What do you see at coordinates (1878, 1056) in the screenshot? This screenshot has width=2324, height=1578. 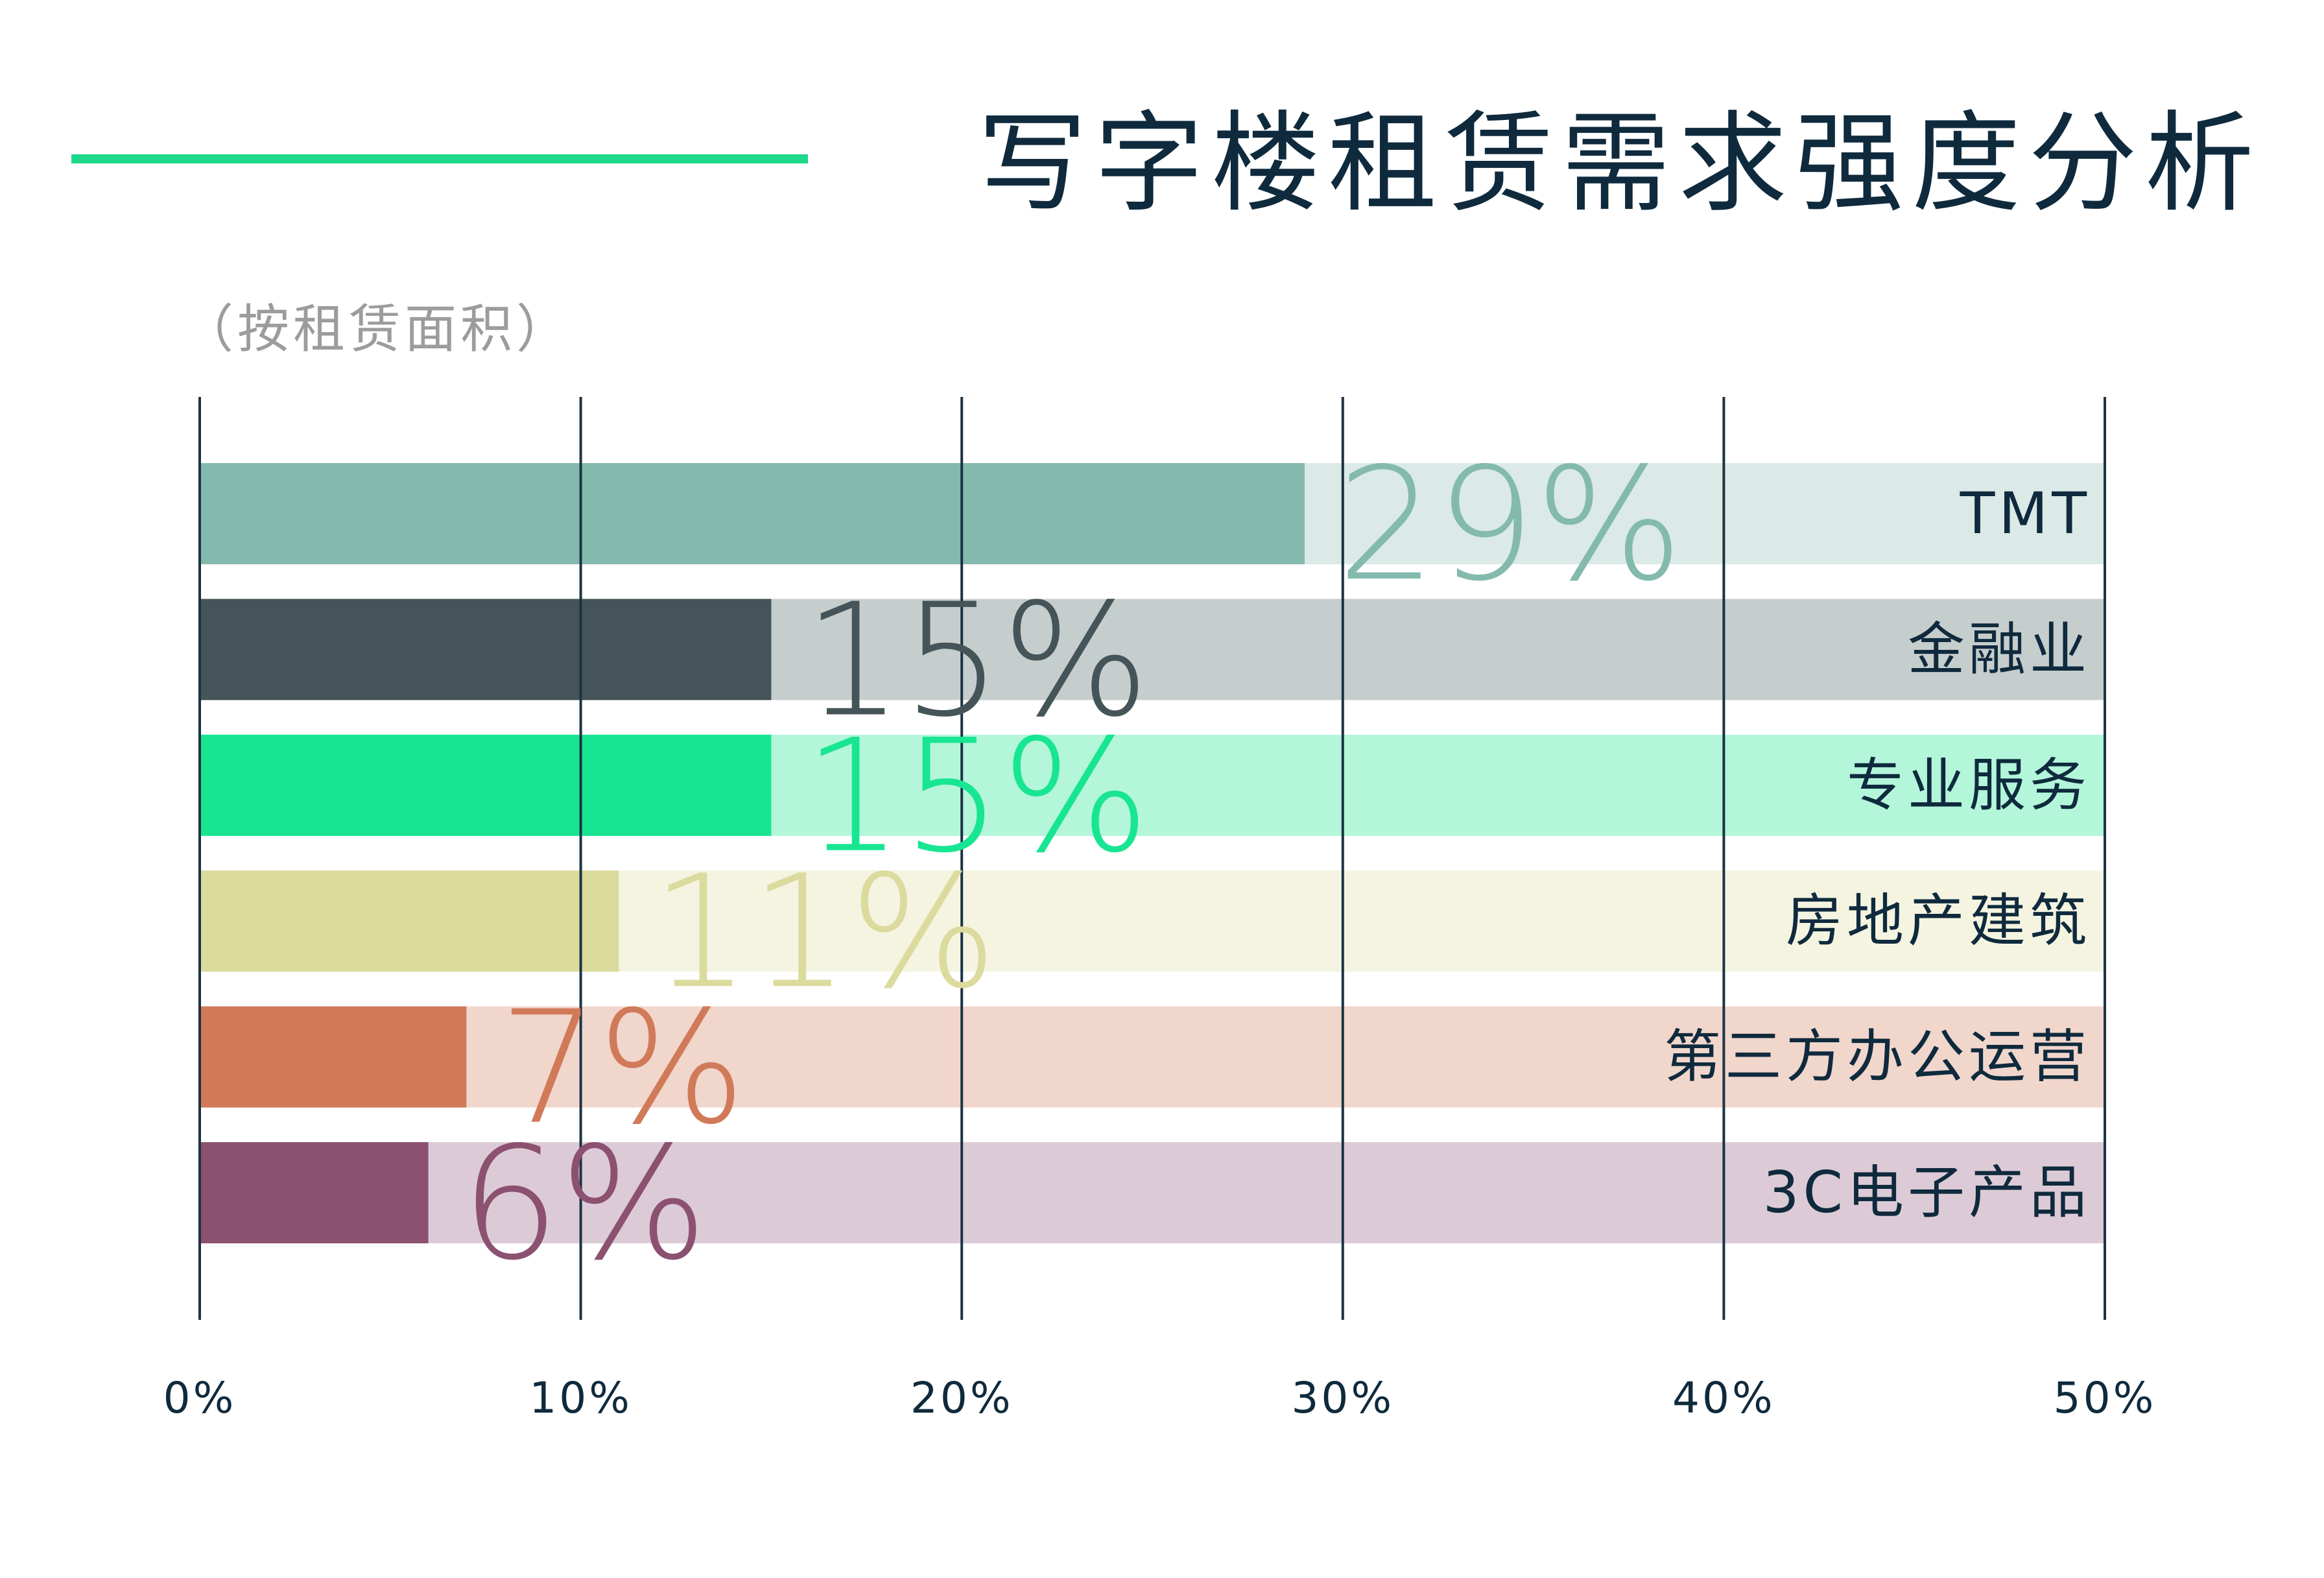 I see `category-label: 第三方办公运营` at bounding box center [1878, 1056].